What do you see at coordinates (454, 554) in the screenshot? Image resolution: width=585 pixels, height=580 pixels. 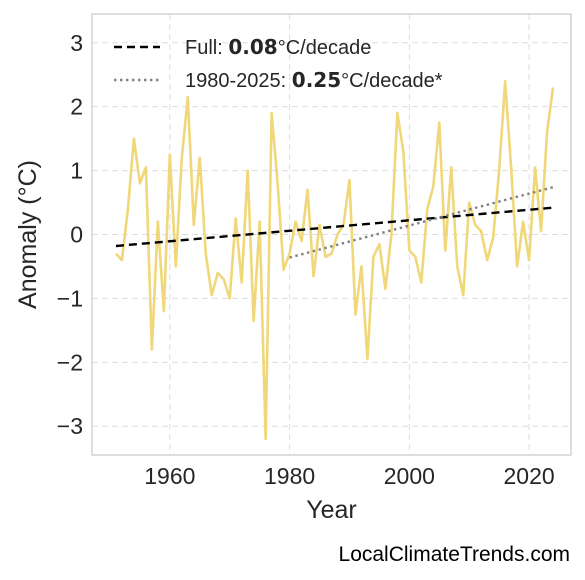 I see `watermark: LocalClimateTrends.com` at bounding box center [454, 554].